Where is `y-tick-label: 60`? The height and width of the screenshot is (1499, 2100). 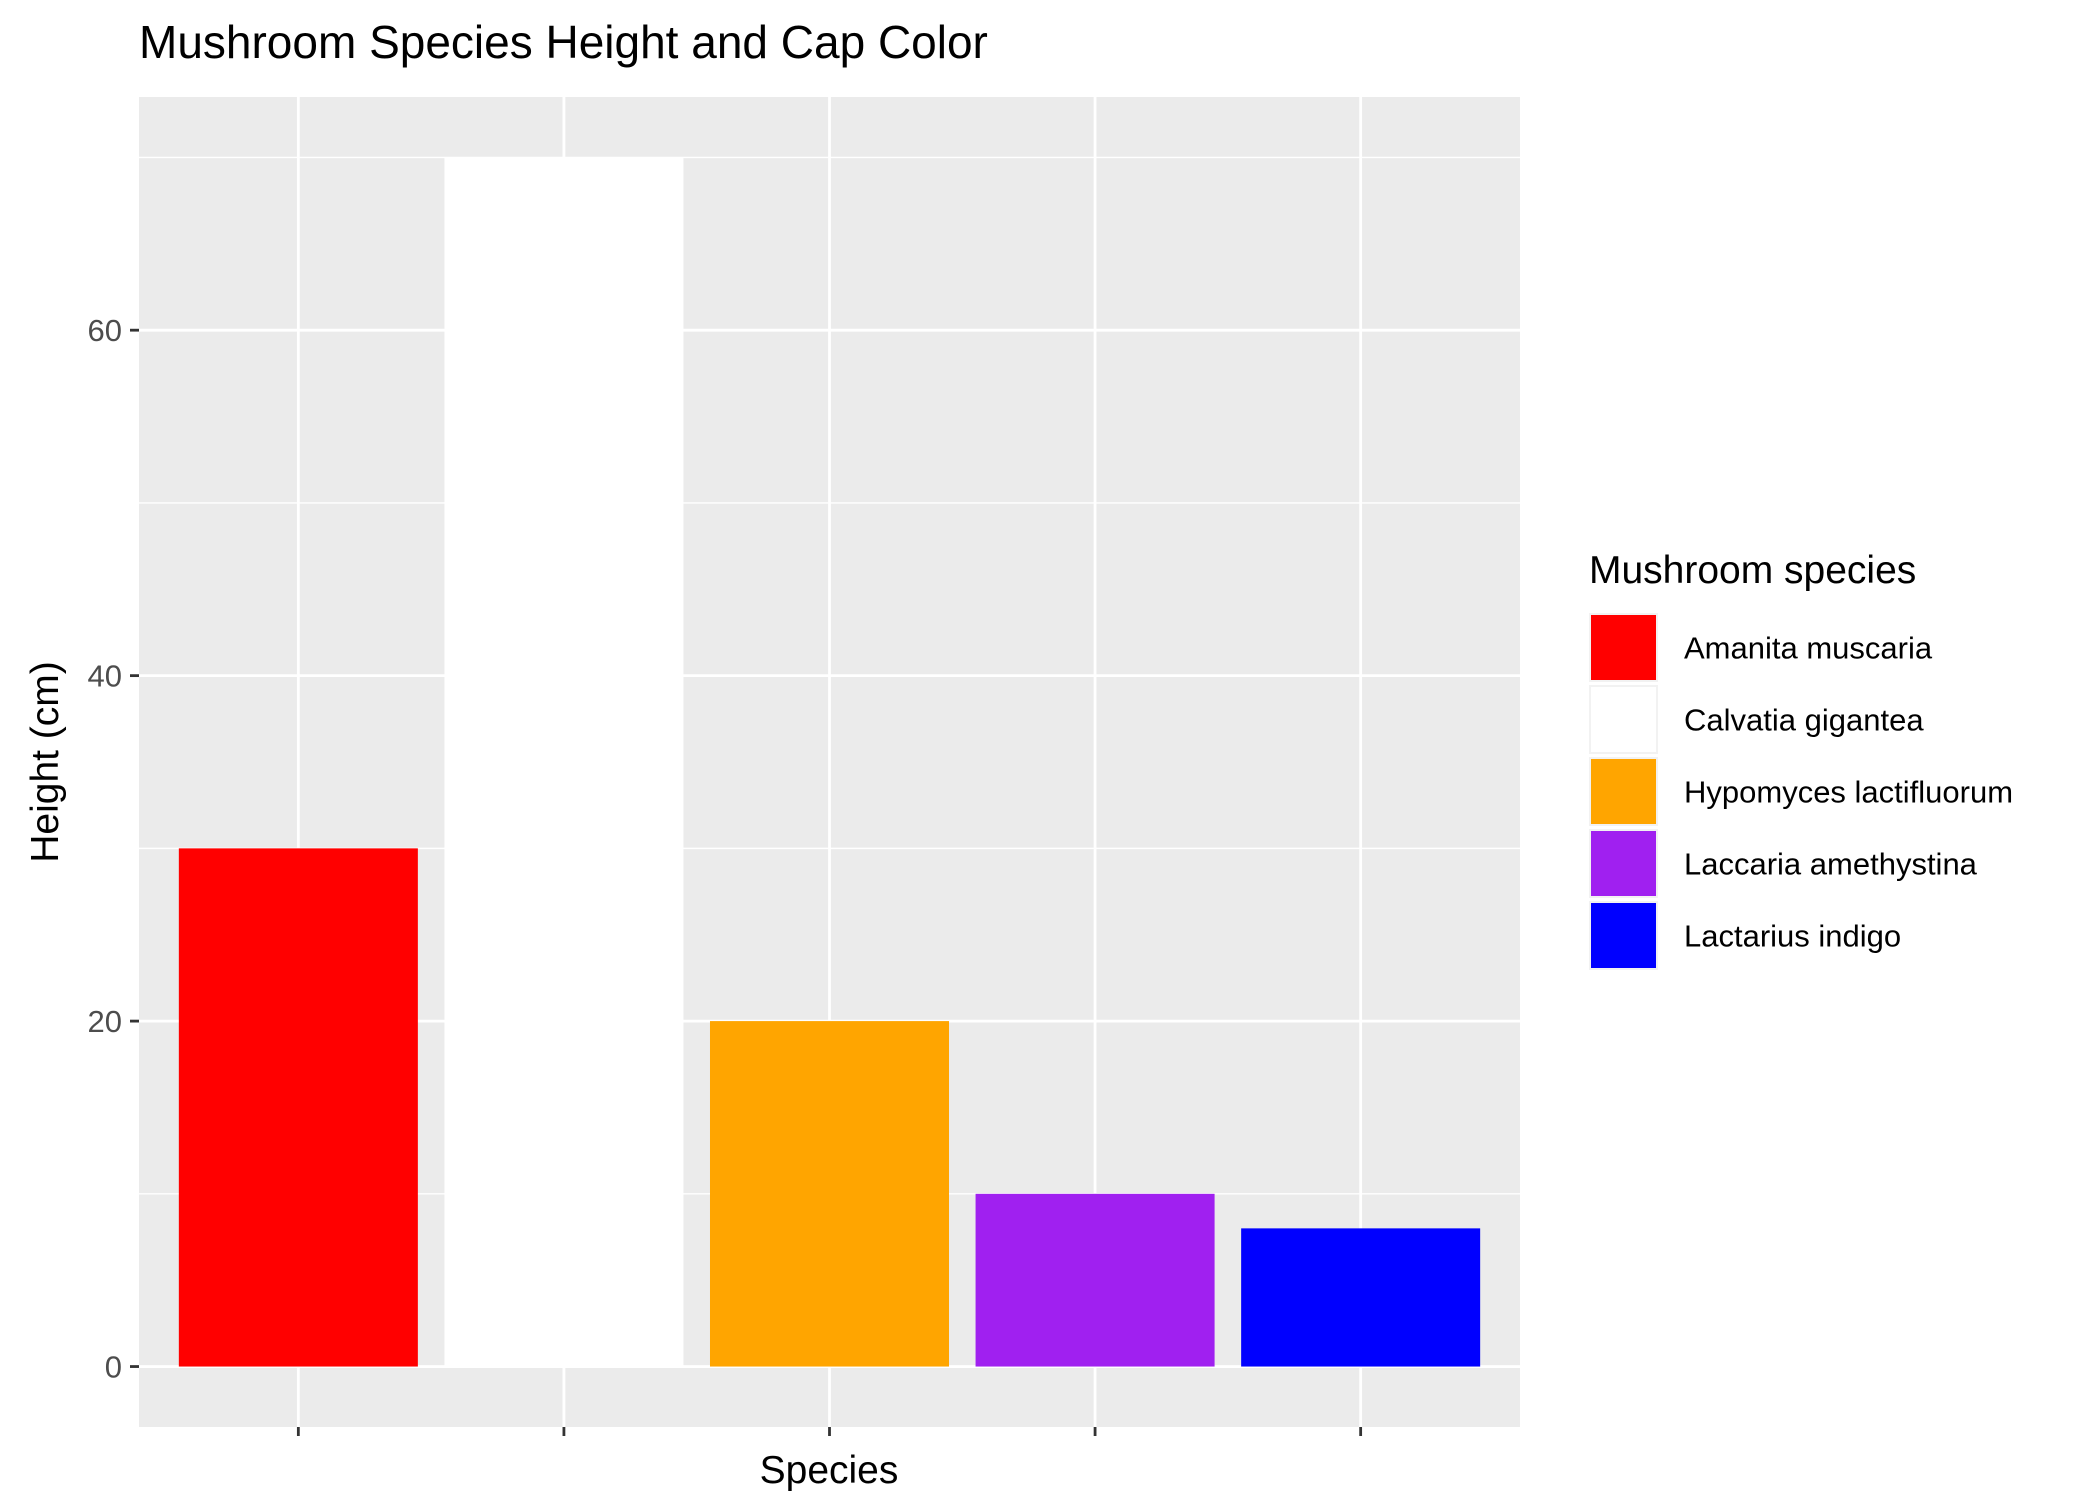
y-tick-label: 60 is located at coordinates (105, 330).